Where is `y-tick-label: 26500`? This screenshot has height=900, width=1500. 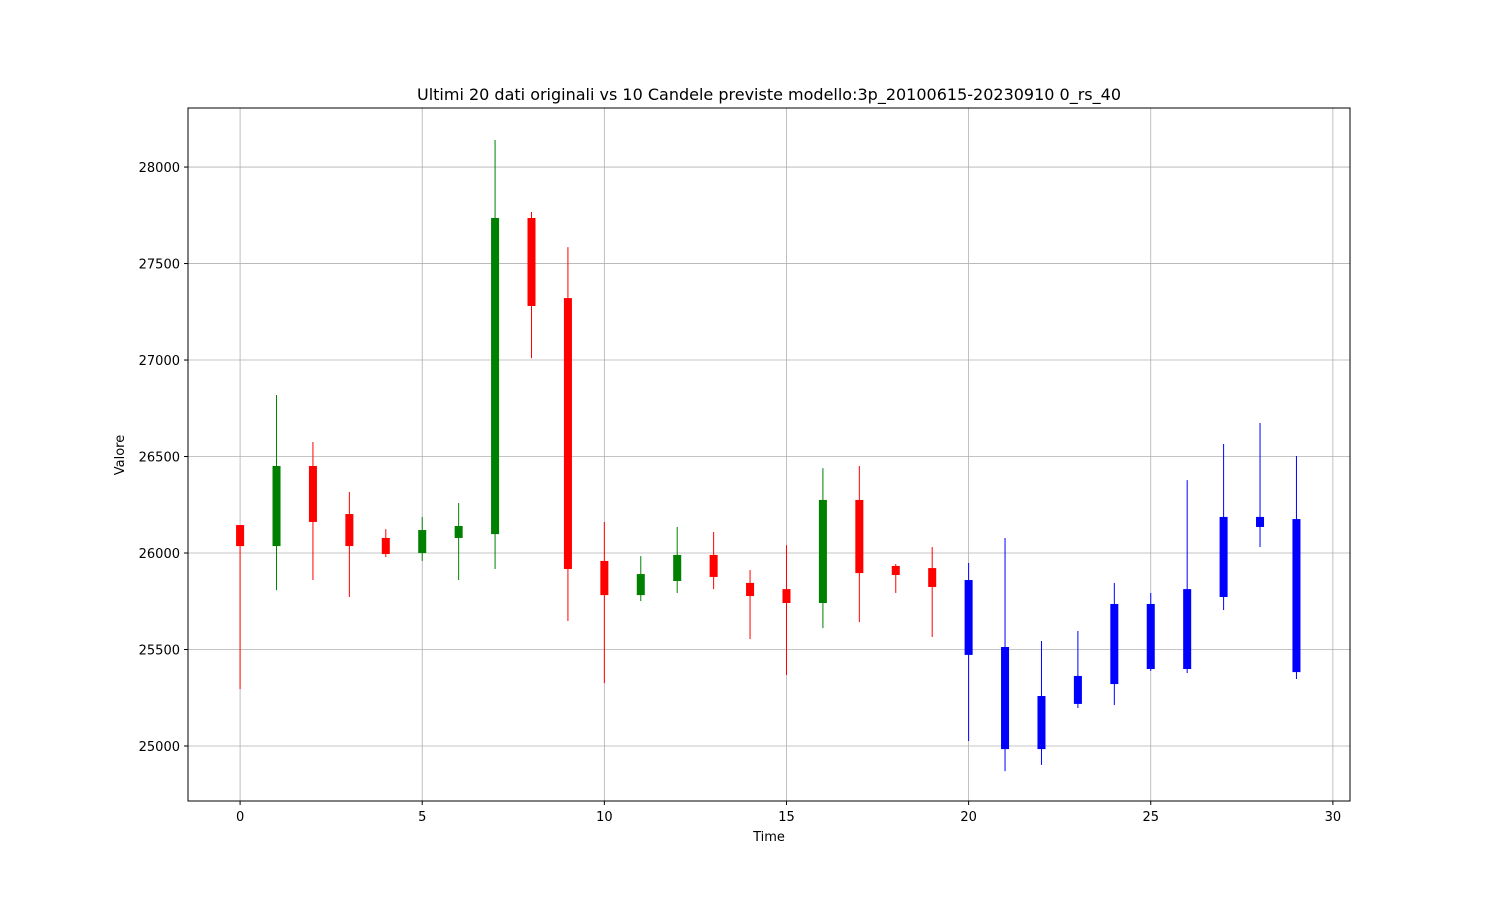
y-tick-label: 26500 is located at coordinates (159, 458).